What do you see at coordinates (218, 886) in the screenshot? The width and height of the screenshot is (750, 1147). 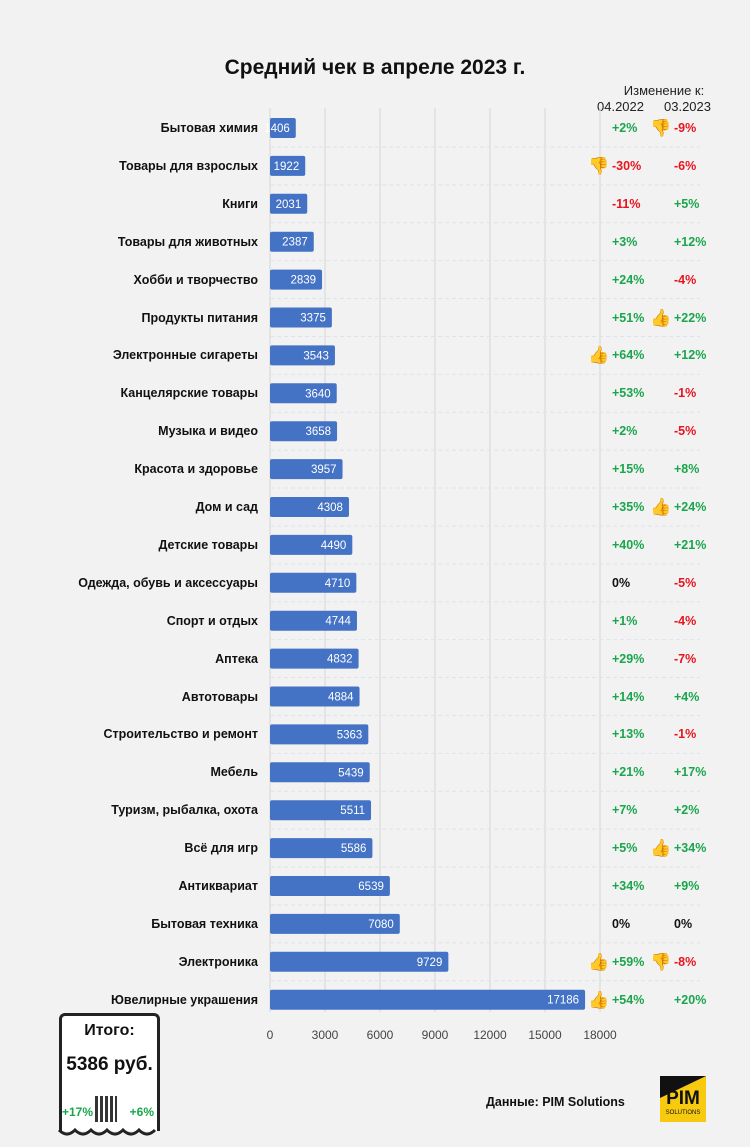 I see `category-label: Антиквариат` at bounding box center [218, 886].